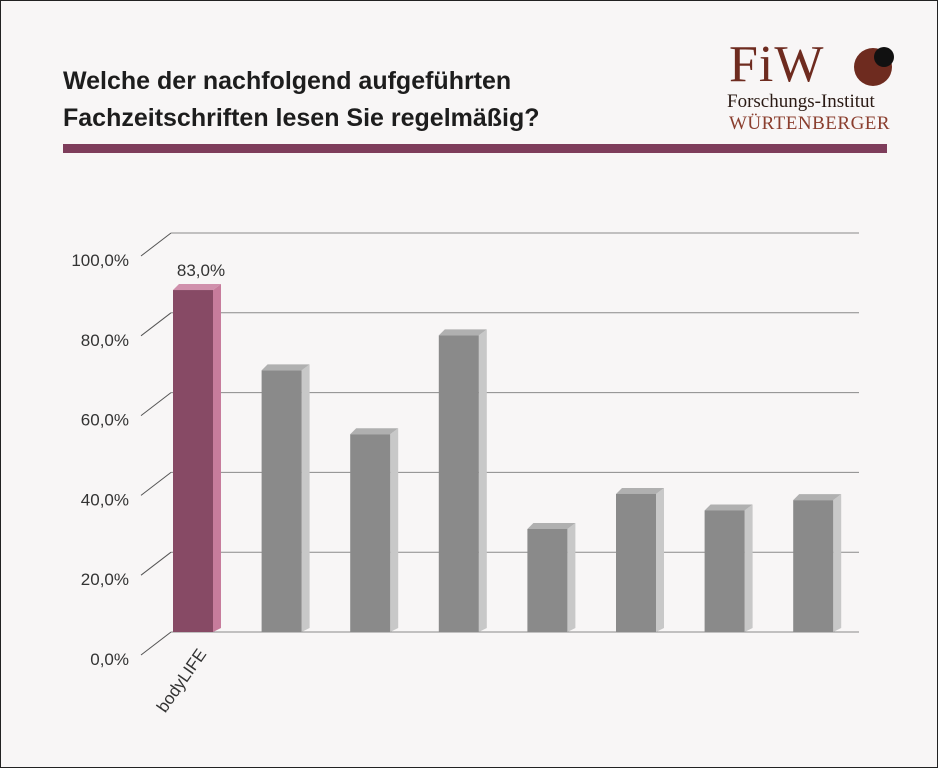 The height and width of the screenshot is (768, 938). I want to click on logo-circles-icon, so click(874, 66).